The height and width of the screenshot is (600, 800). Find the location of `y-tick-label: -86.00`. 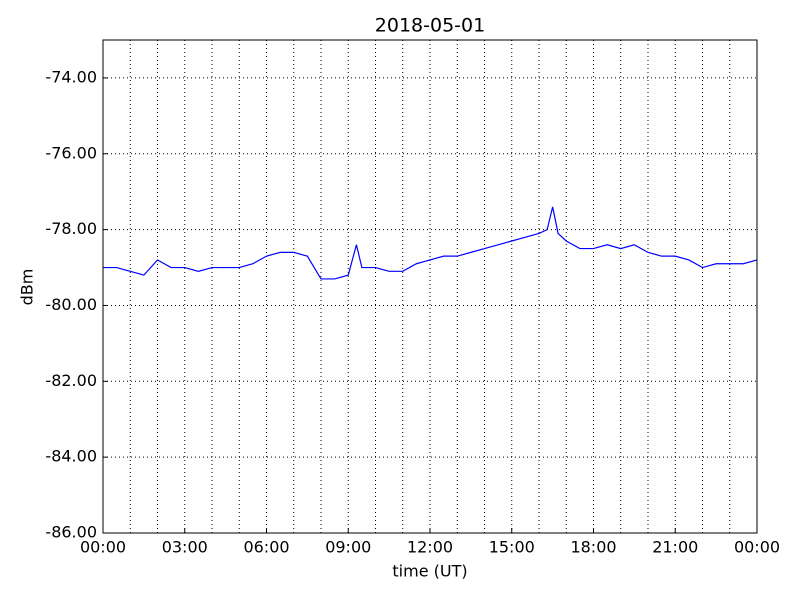

y-tick-label: -86.00 is located at coordinates (71, 532).